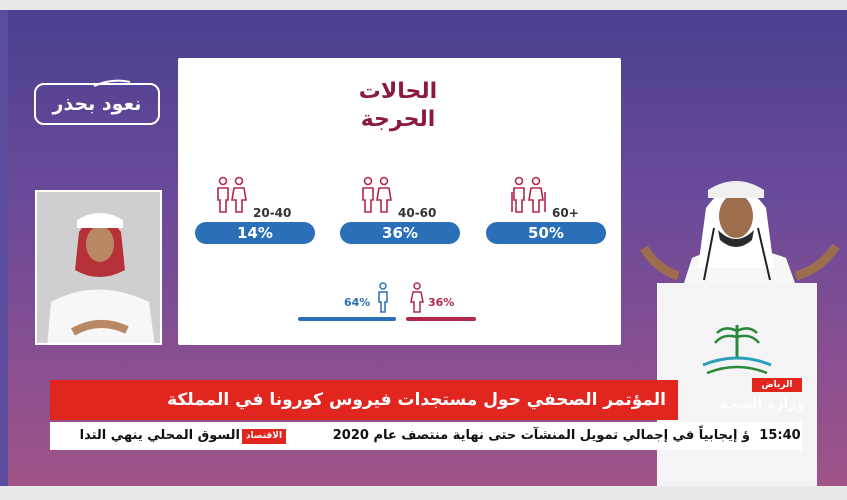  Describe the element at coordinates (777, 385) in the screenshot. I see `location-tag: الرياض` at that location.